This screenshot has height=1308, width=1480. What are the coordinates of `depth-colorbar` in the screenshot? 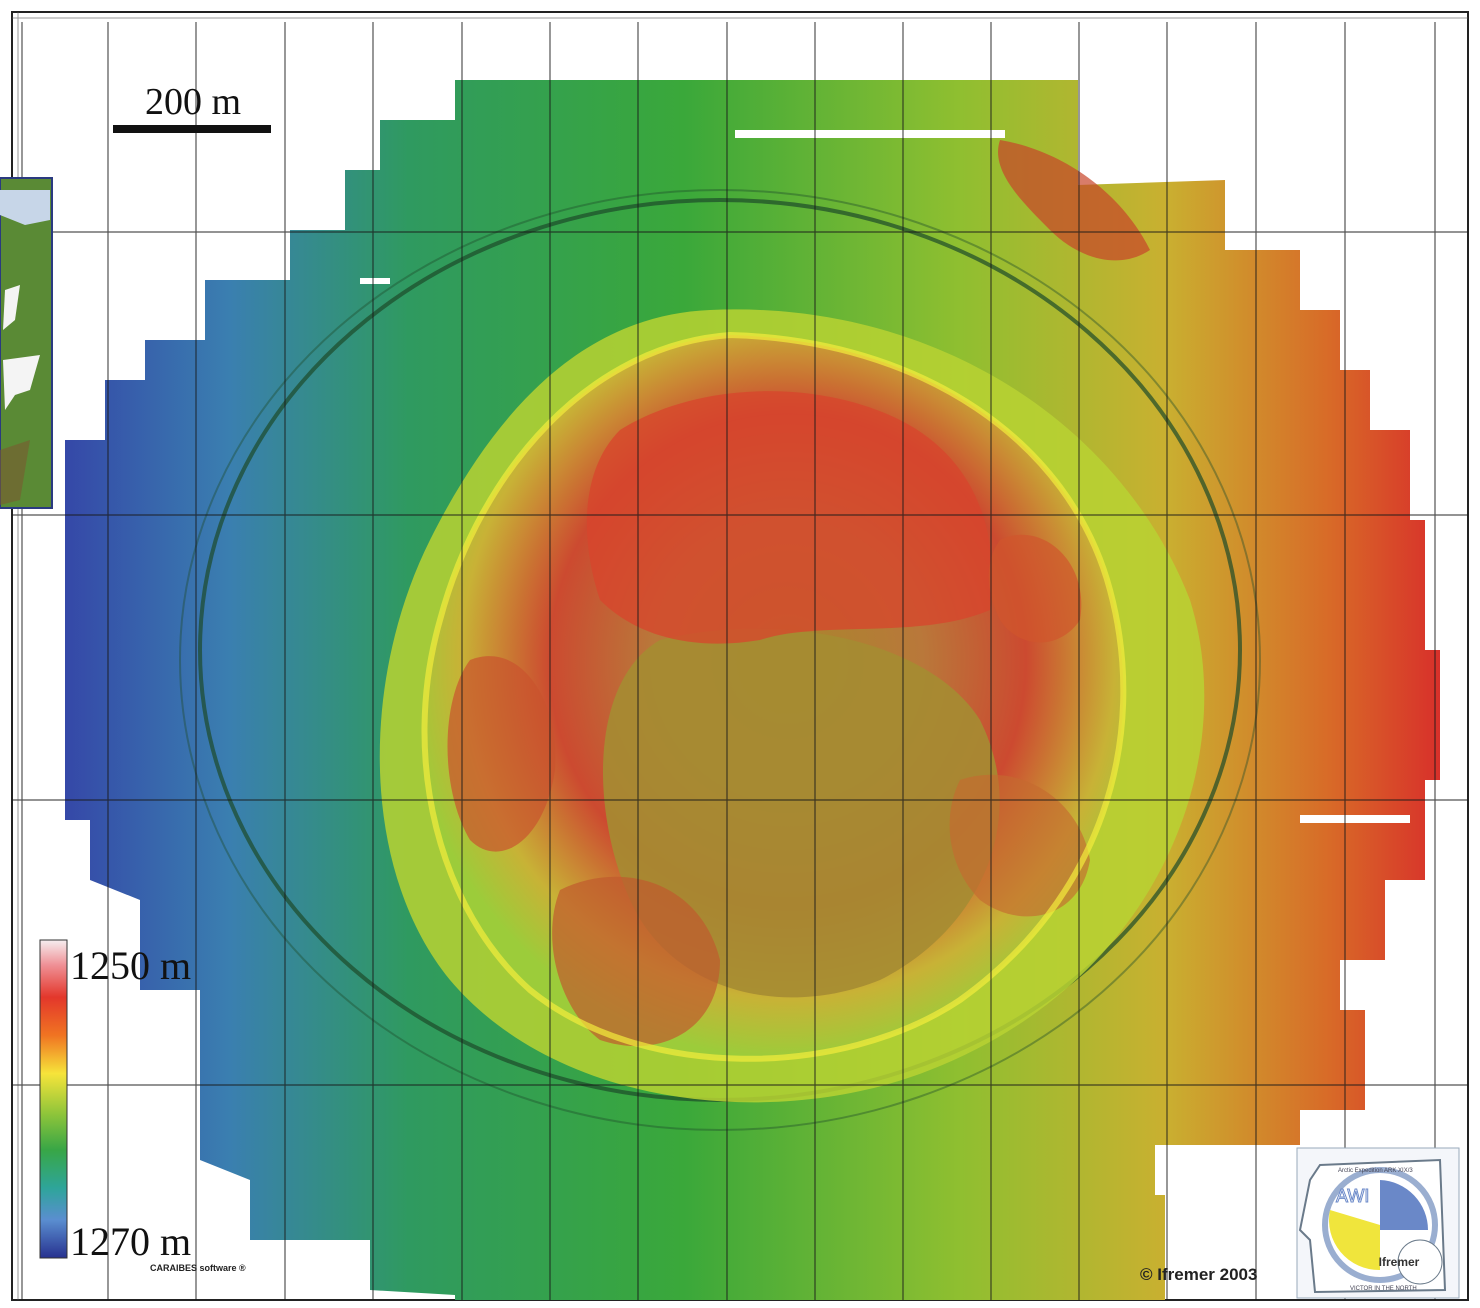 It's located at (53, 1099).